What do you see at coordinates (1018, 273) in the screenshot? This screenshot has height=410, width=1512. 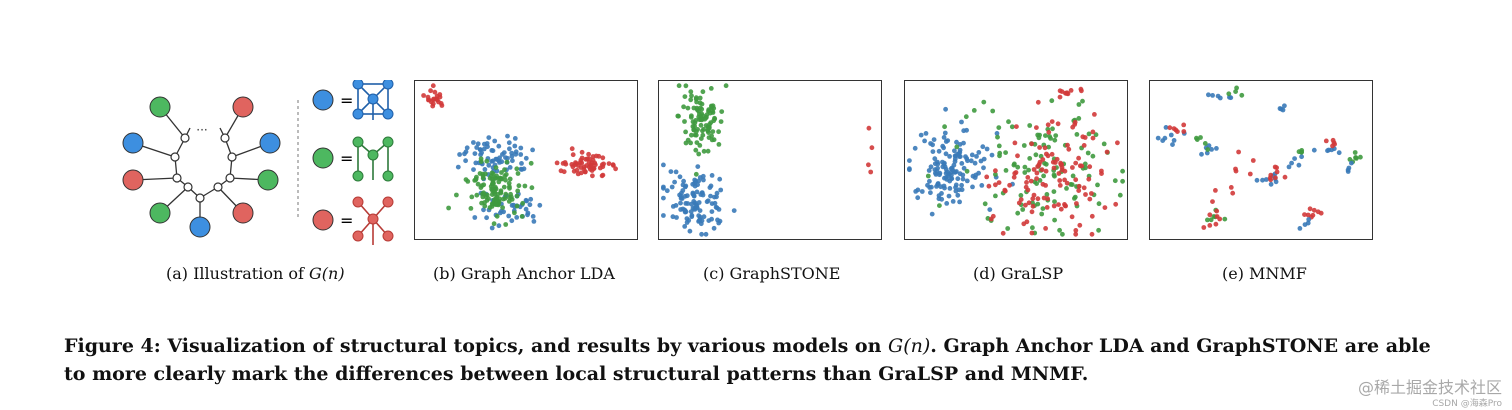 I see `subcaption-d: (d) GraLSP` at bounding box center [1018, 273].